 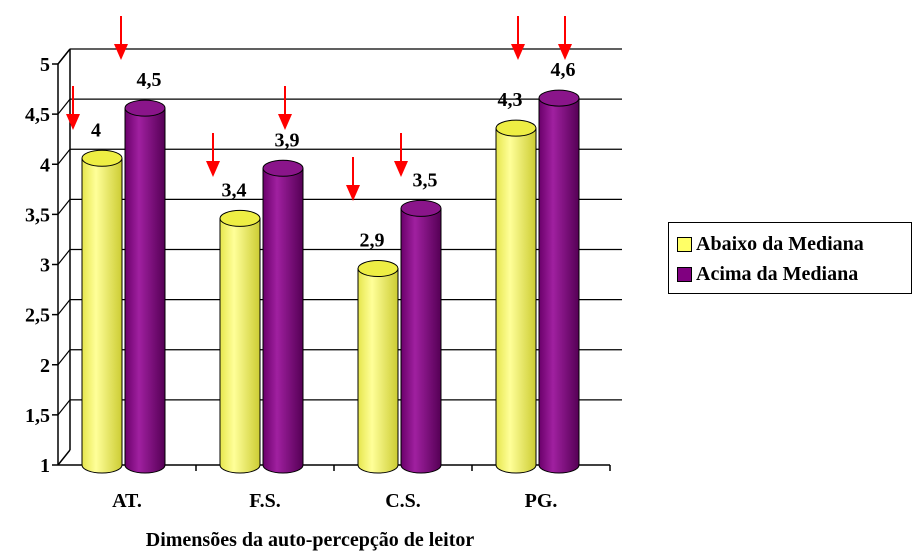 I want to click on legend-item-abaixo: Abaixo da Mediana, so click(x=770, y=244).